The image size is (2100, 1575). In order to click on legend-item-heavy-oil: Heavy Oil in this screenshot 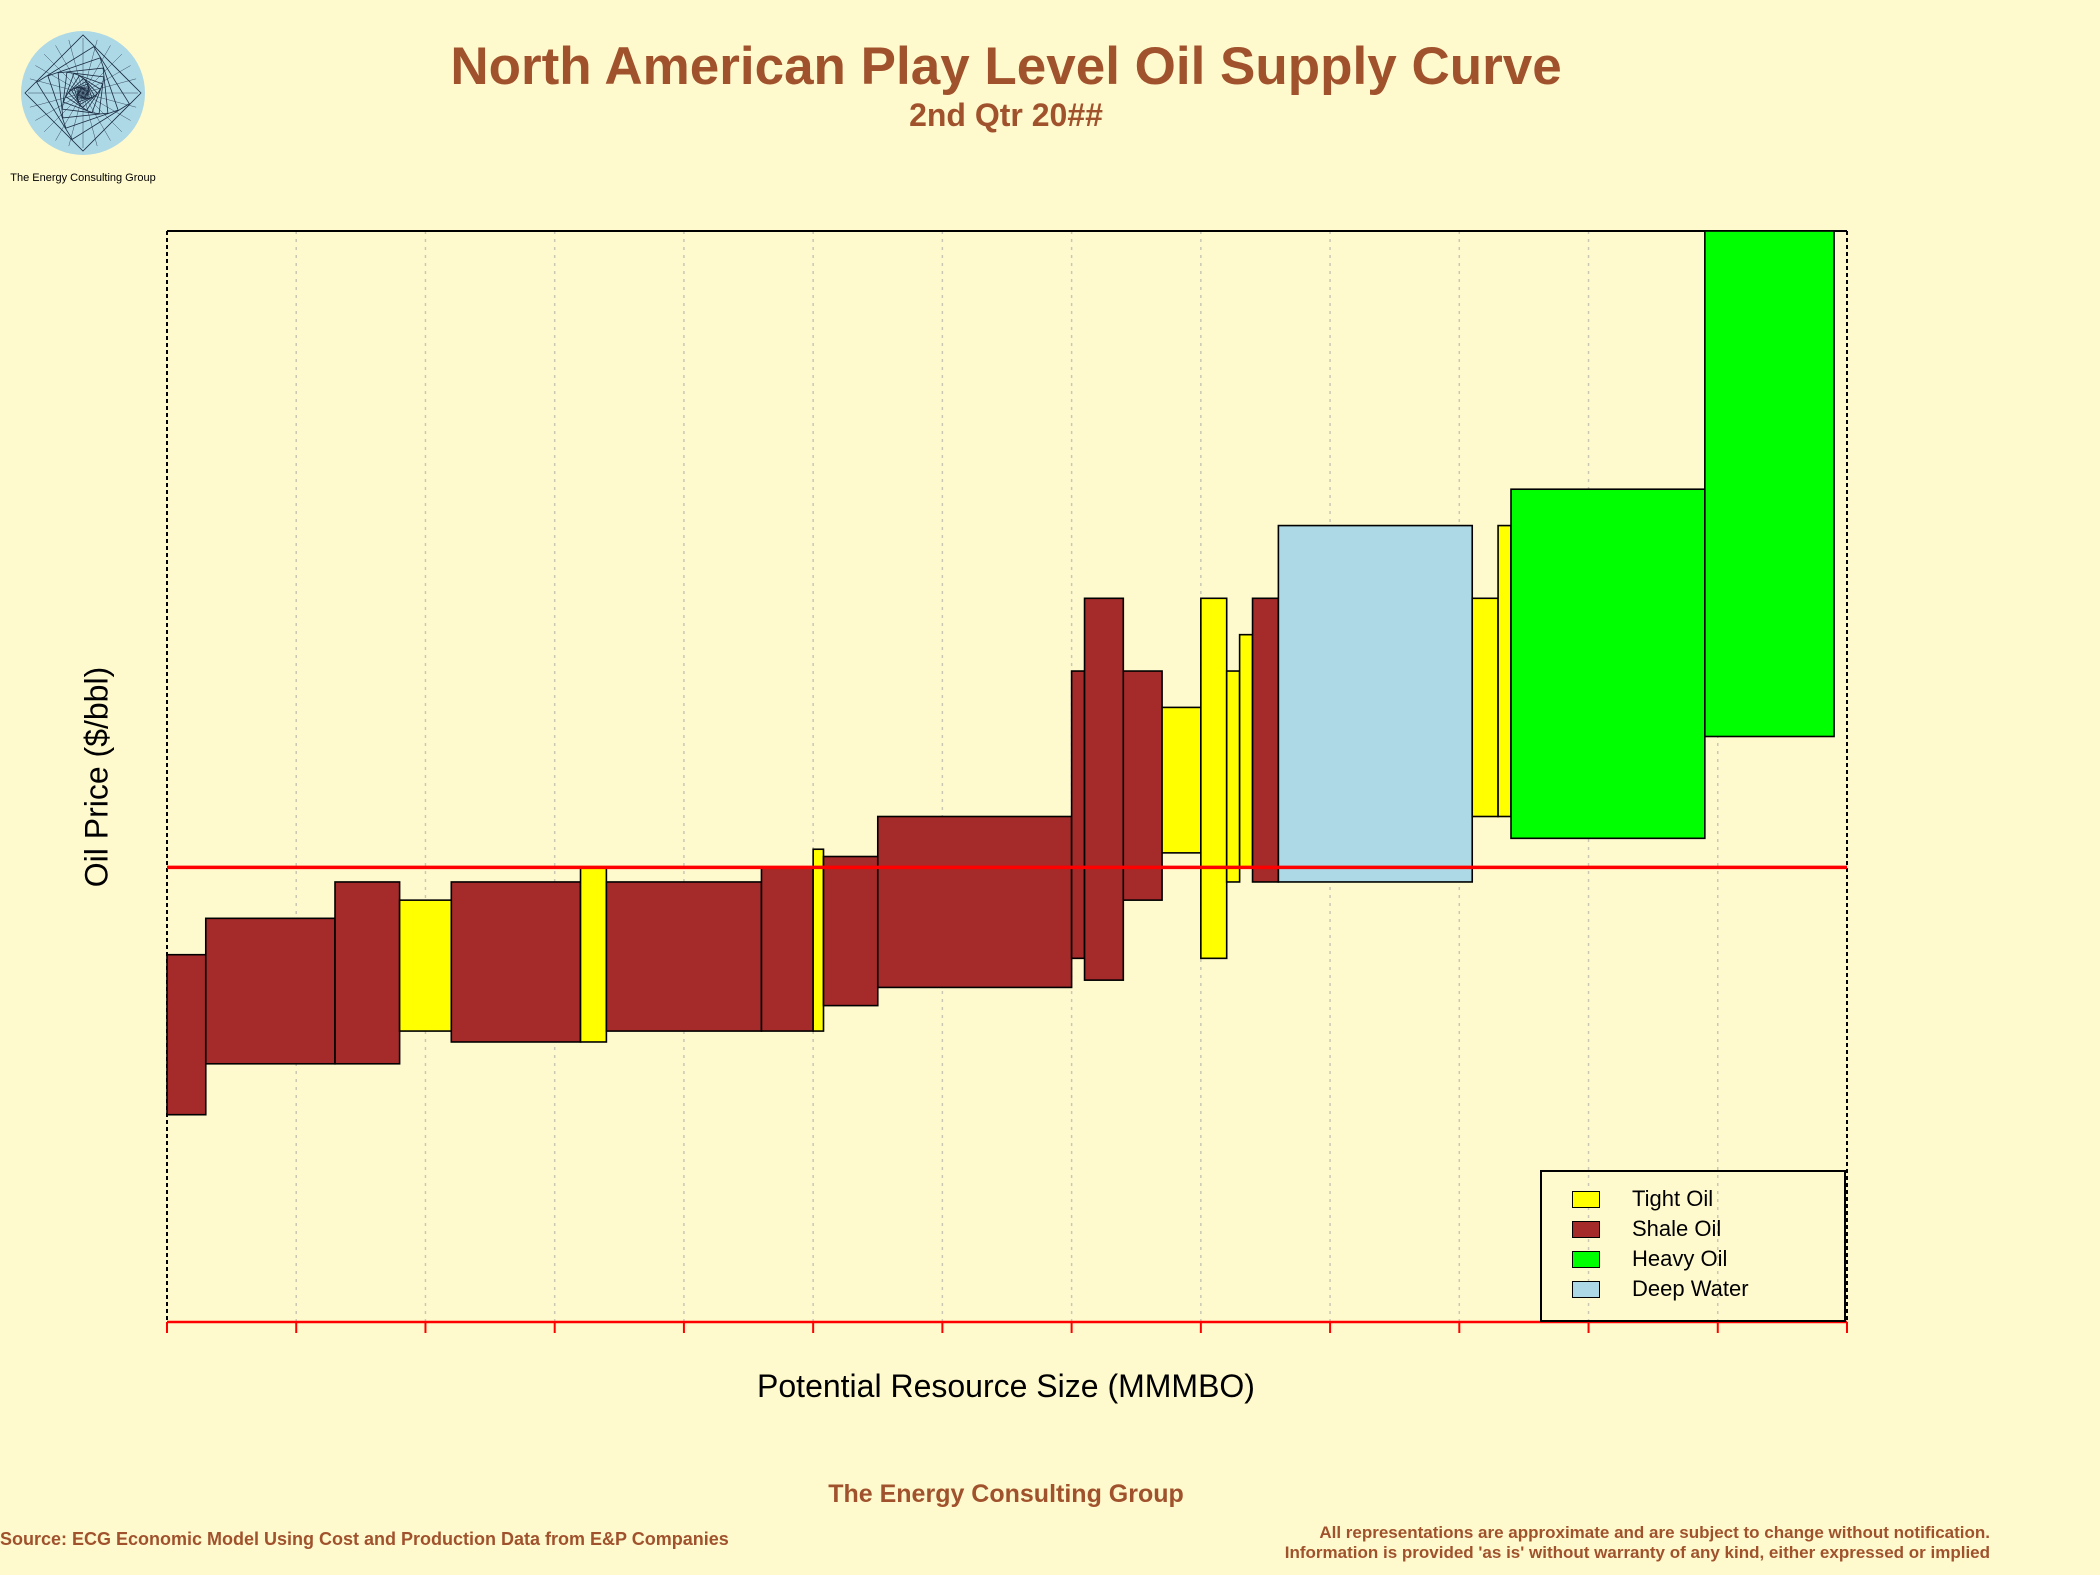, I will do `click(1649, 1259)`.